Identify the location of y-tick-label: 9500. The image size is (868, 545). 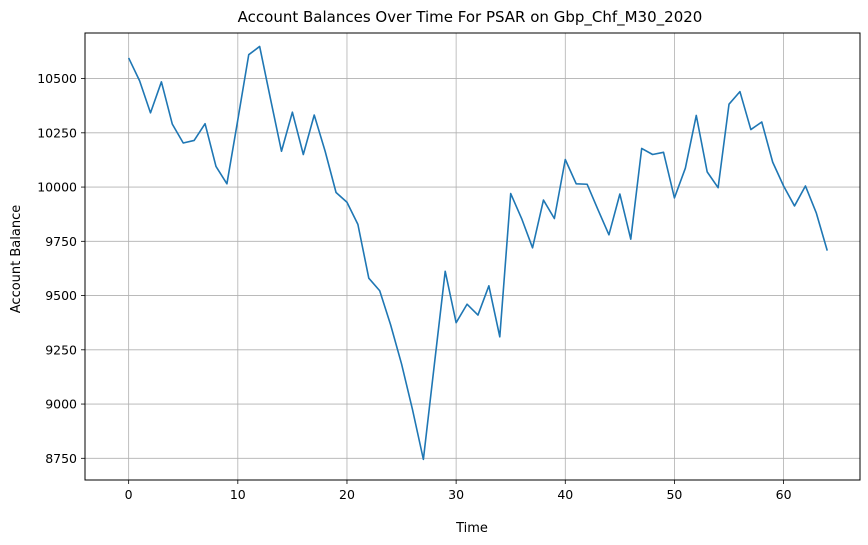
(61, 295).